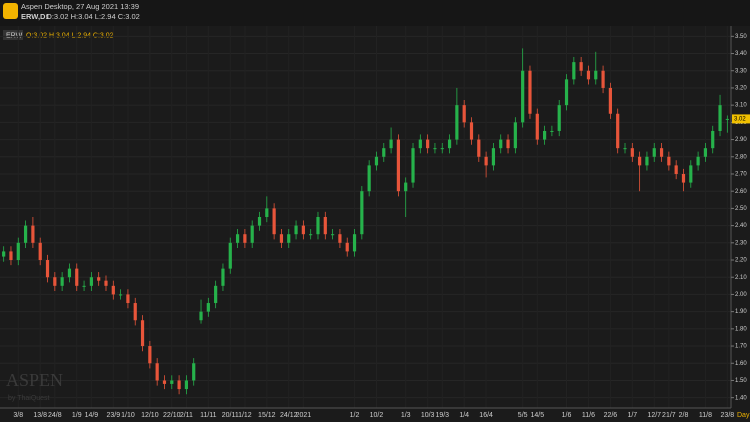 Image resolution: width=750 pixels, height=422 pixels. What do you see at coordinates (741, 89) in the screenshot?
I see `y-tick-label: 3.20` at bounding box center [741, 89].